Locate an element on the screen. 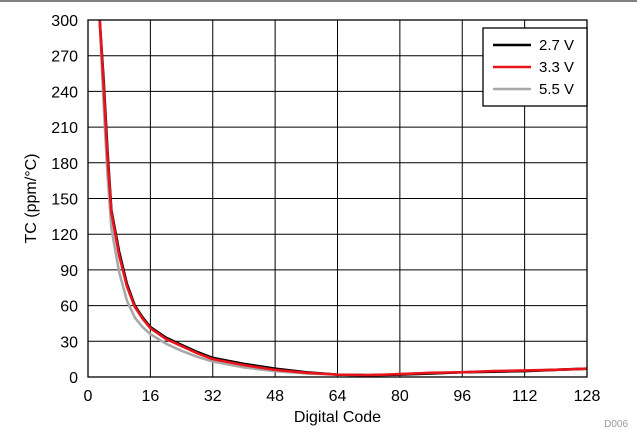 The width and height of the screenshot is (637, 430). y-axis-title: TC (ppm/°C) is located at coordinates (31, 199).